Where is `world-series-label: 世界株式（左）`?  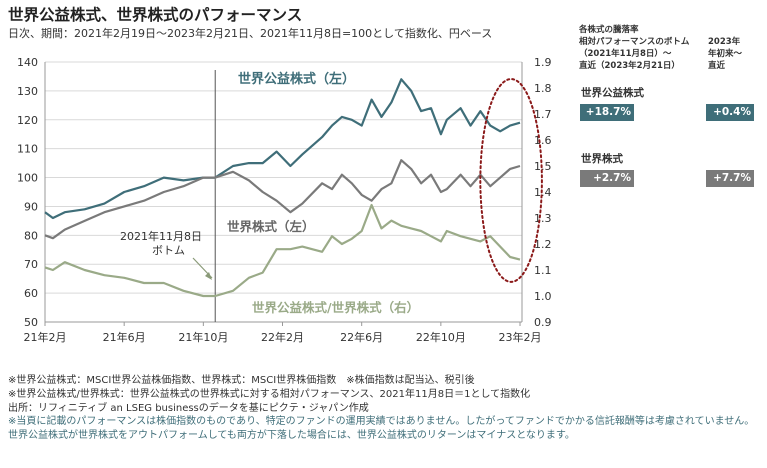
world-series-label: 世界株式（左） is located at coordinates (271, 226).